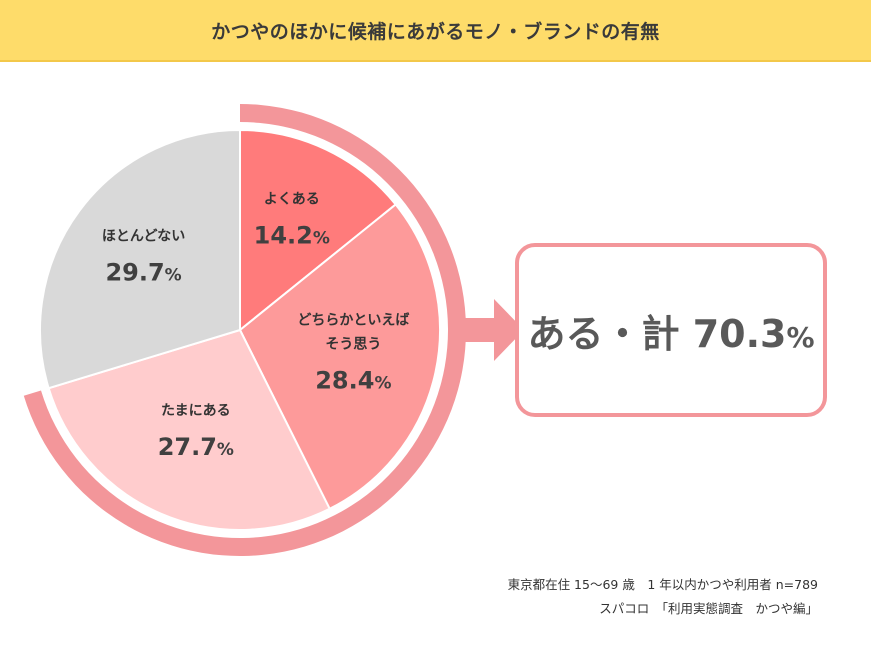 This screenshot has height=648, width=871. Describe the element at coordinates (488, 330) in the screenshot. I see `group-total-arrow` at that location.